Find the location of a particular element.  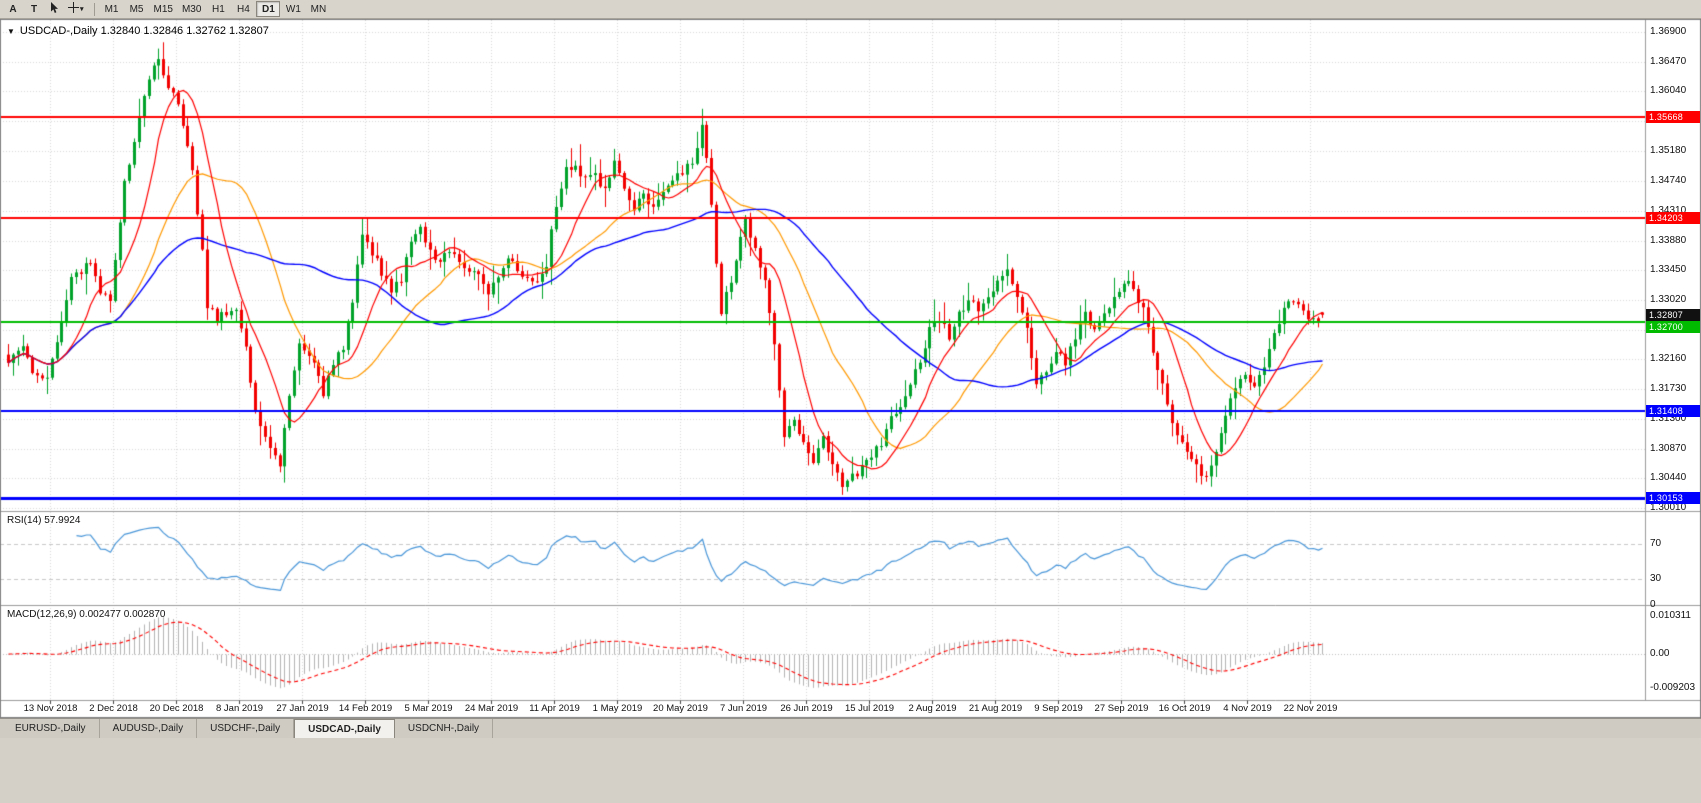

tab-eurusd-daily: EURUSD-,Daily is located at coordinates (51, 728).